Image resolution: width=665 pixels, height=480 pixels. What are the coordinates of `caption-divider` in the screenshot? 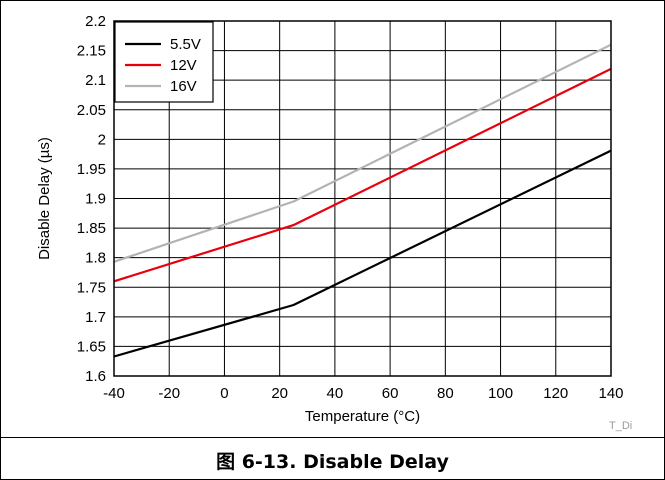 It's located at (332, 437).